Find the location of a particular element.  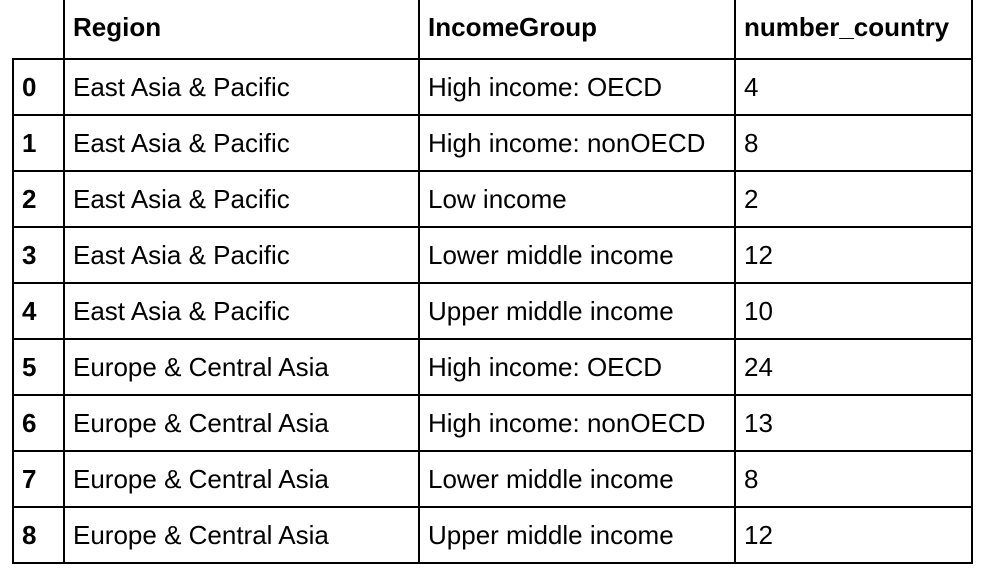

row-index: 7 is located at coordinates (38, 479).